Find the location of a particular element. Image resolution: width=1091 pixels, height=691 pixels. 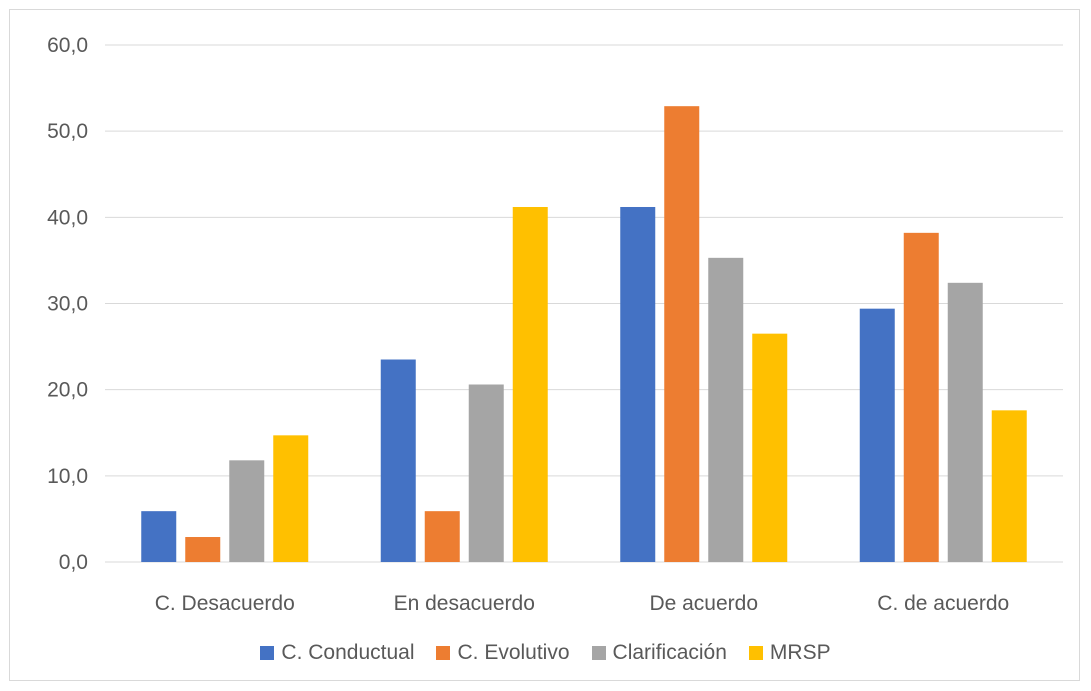

legend-label: C. Conductual is located at coordinates (348, 652).